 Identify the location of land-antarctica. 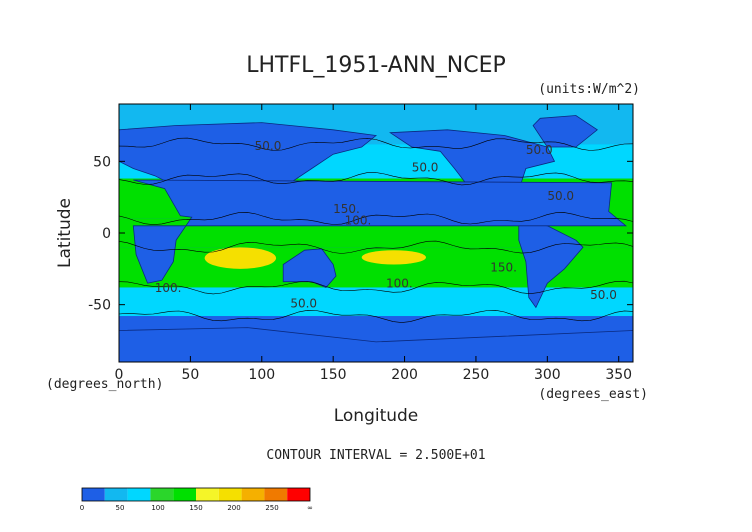
(376, 344).